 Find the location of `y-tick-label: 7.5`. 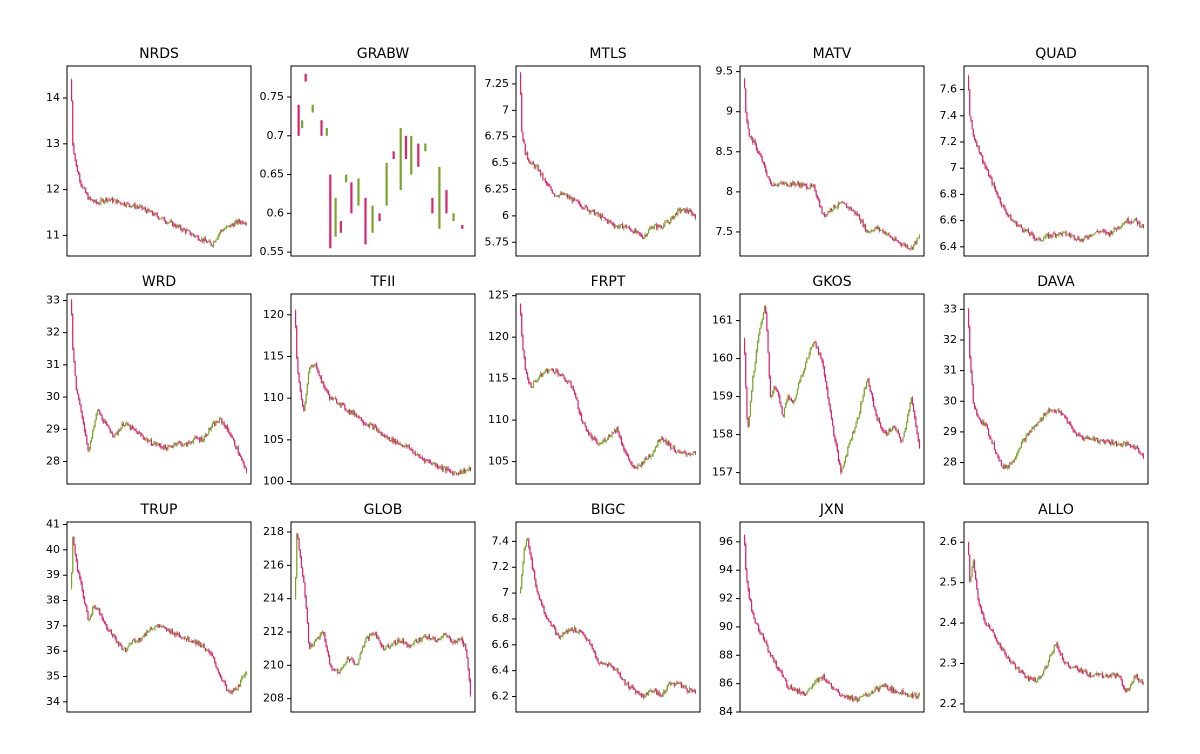

y-tick-label: 7.5 is located at coordinates (725, 231).